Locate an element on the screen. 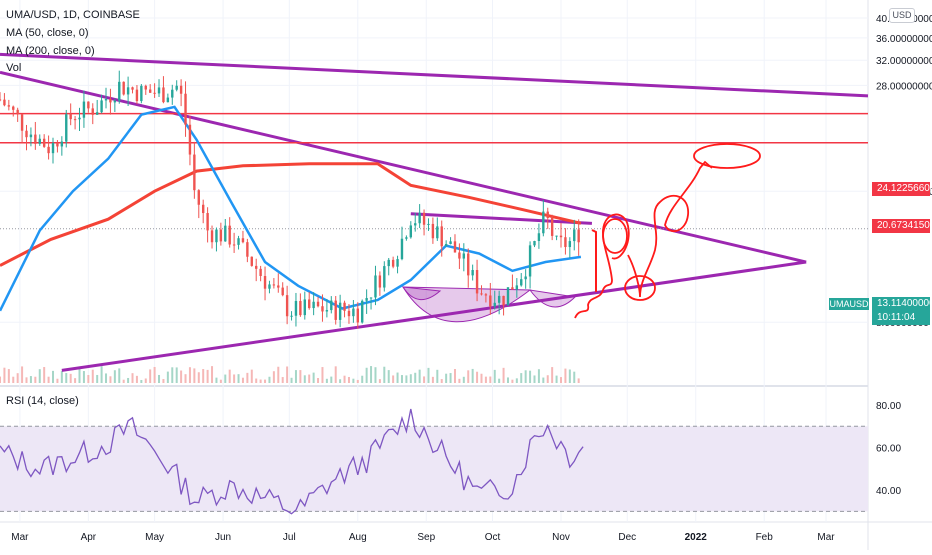  ma50-legend: MA (50, close, 0) is located at coordinates (47, 33).